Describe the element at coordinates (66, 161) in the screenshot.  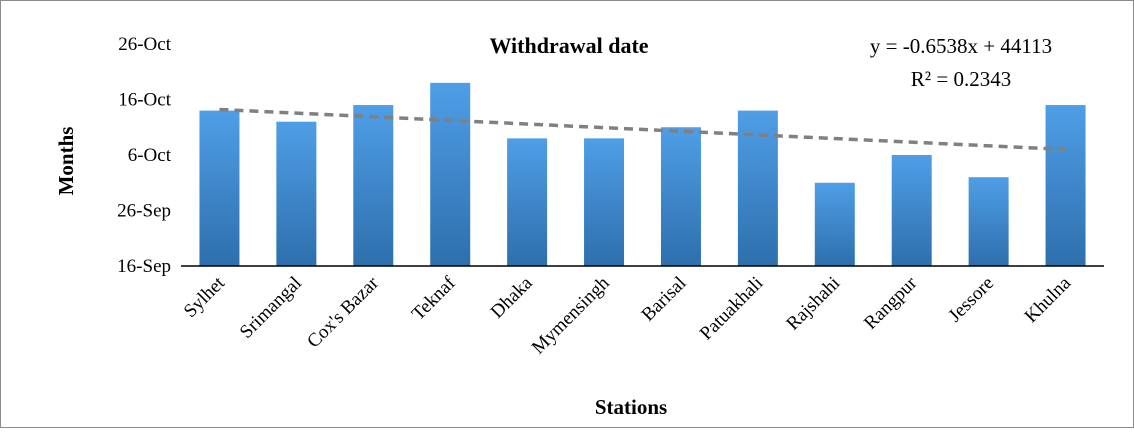
I see `y-axis-title: Months` at that location.